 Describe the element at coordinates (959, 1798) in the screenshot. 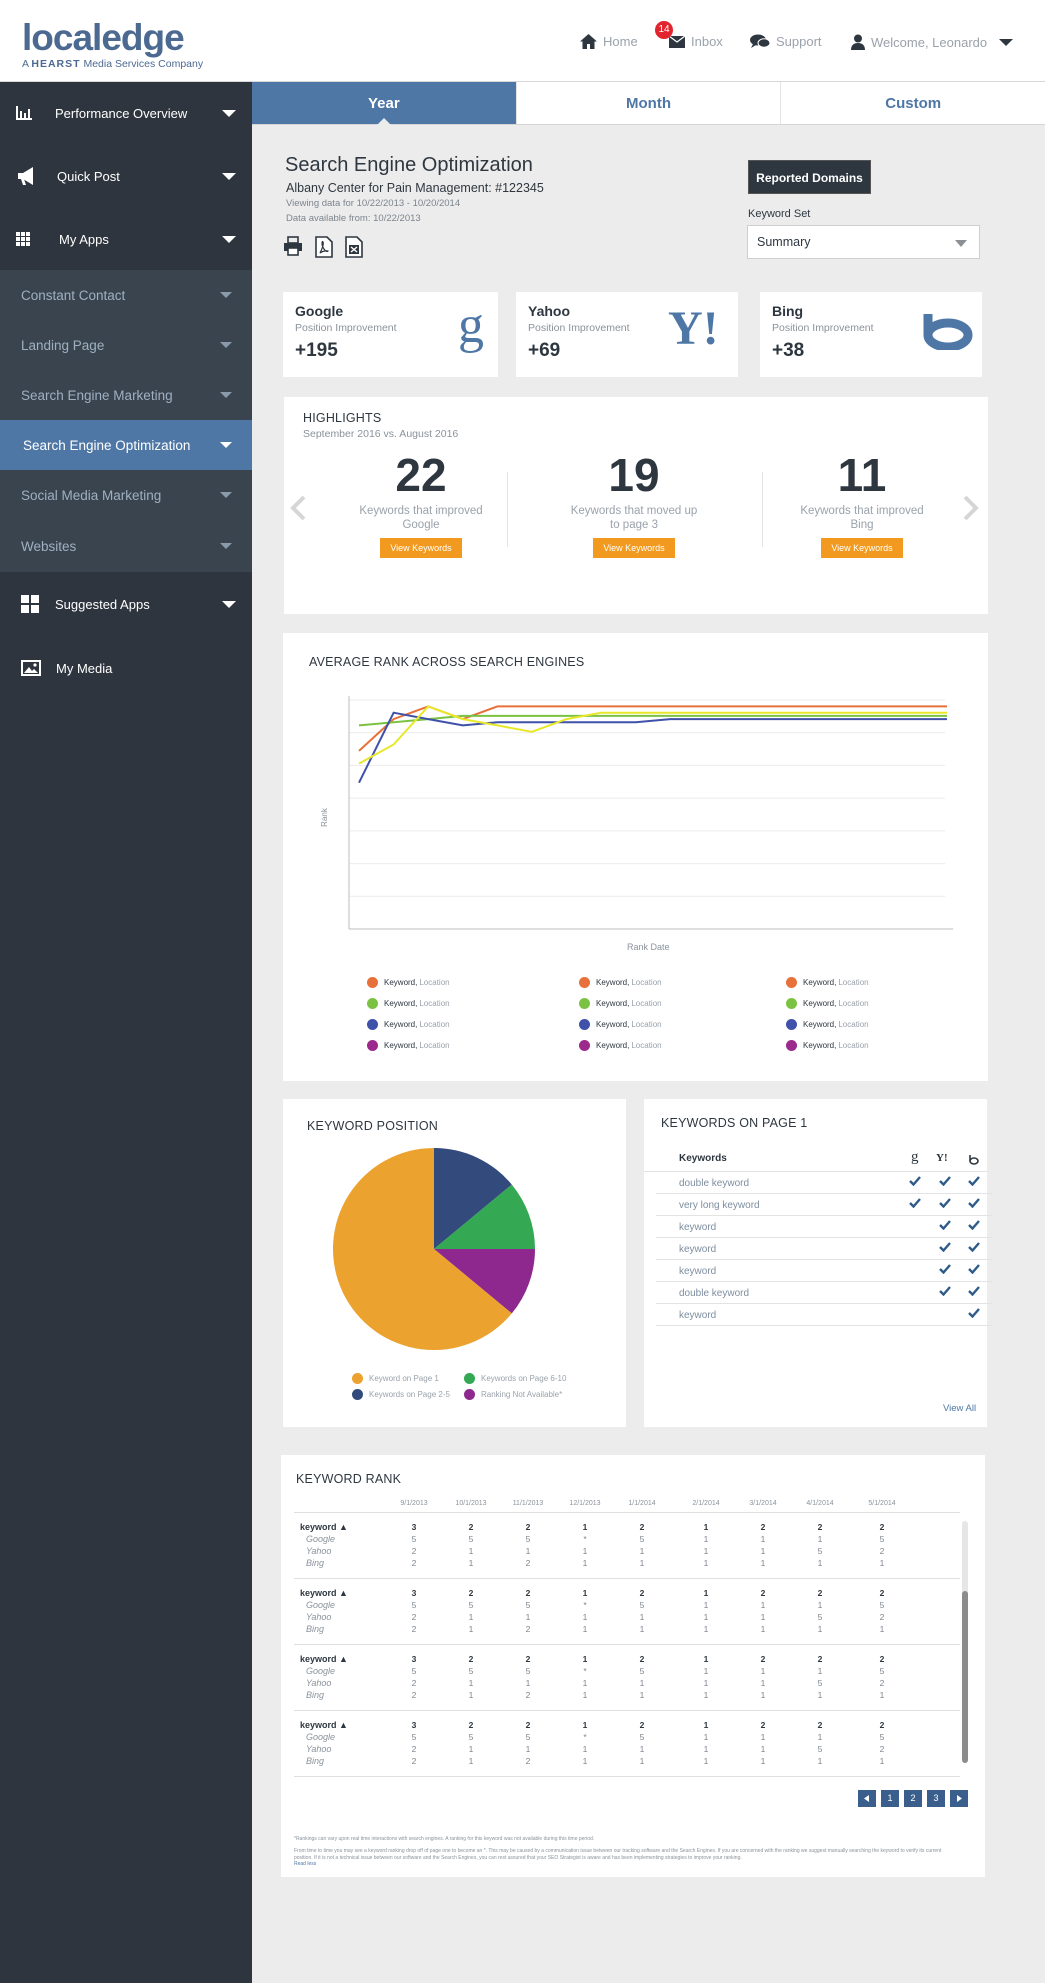

I see `pagination-next-button` at that location.